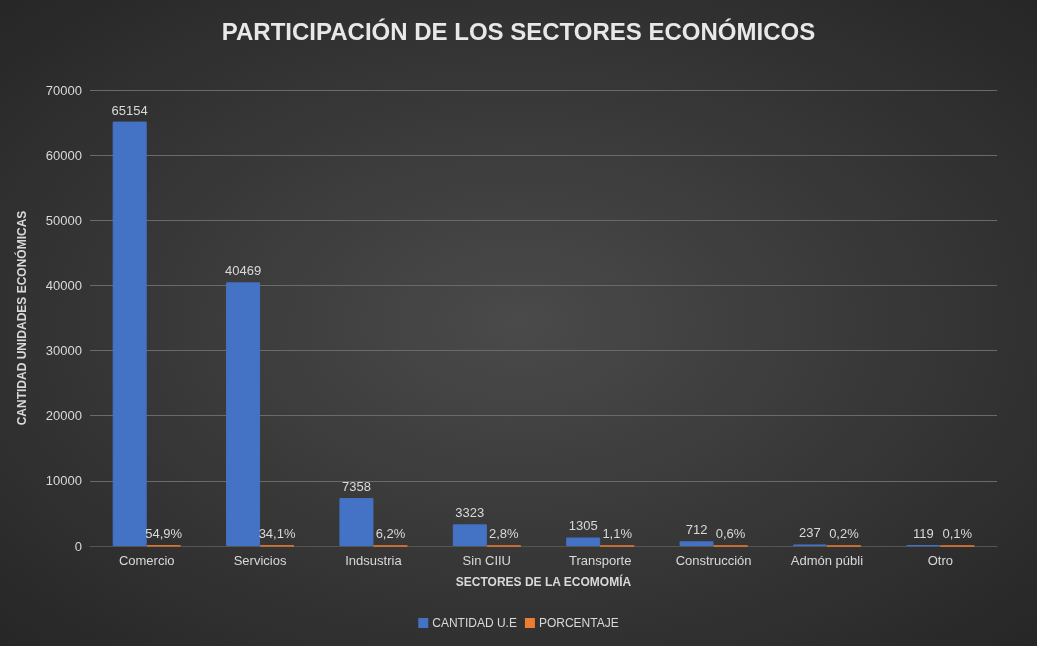 The width and height of the screenshot is (1037, 646). What do you see at coordinates (923, 534) in the screenshot?
I see `data-label: 119` at bounding box center [923, 534].